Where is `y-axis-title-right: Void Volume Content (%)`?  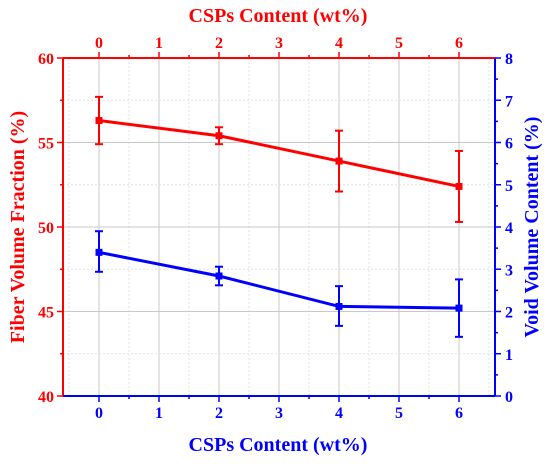 y-axis-title-right: Void Volume Content (%) is located at coordinates (532, 227).